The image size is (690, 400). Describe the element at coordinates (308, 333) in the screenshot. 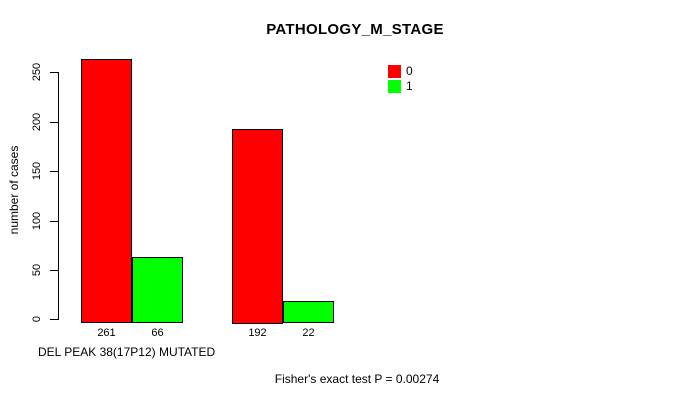

I see `bar-value-label: 22` at that location.